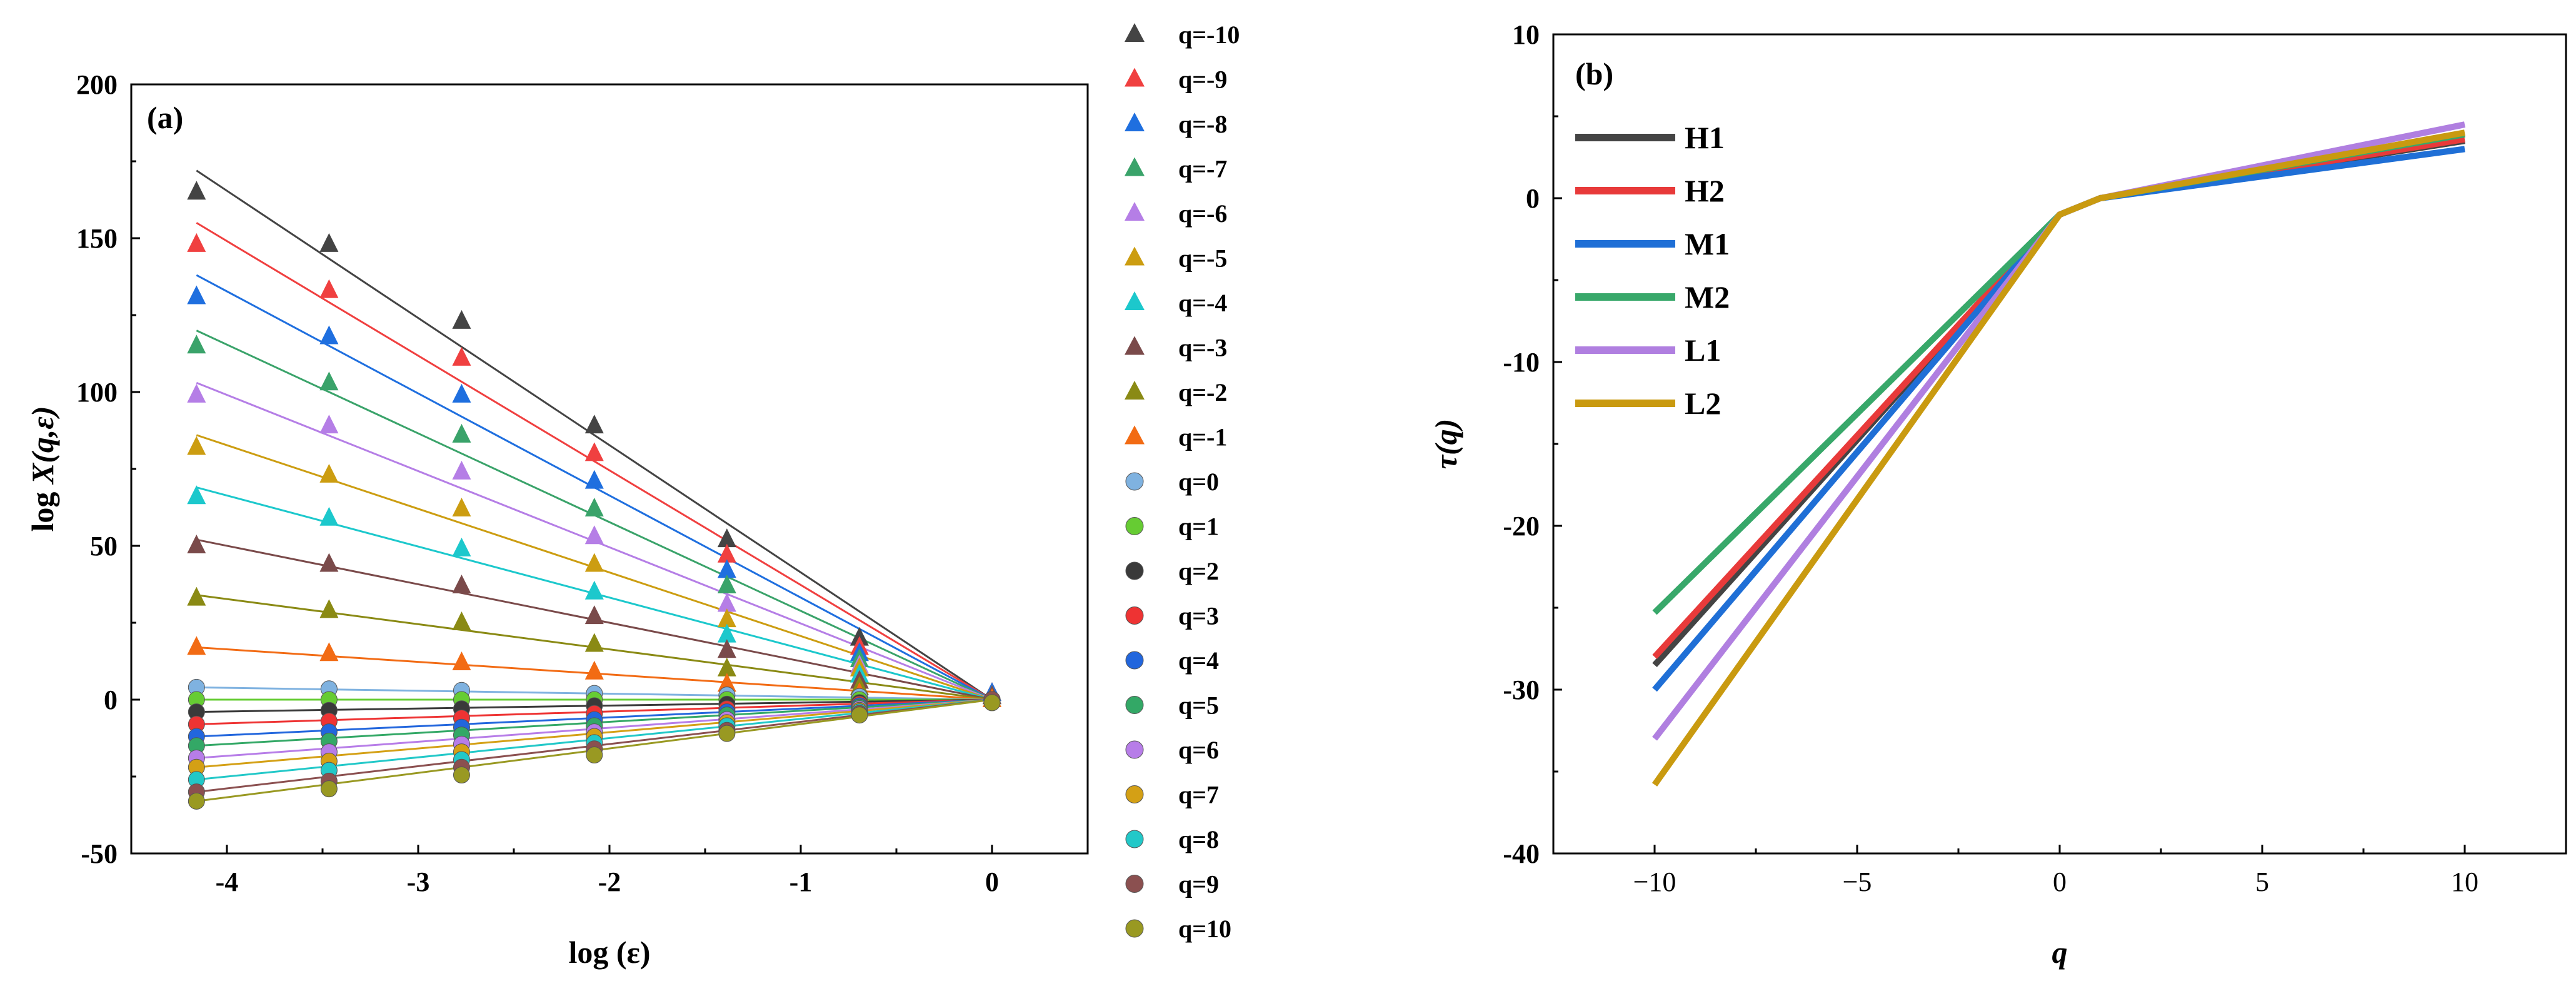 Image resolution: width=2576 pixels, height=991 pixels. What do you see at coordinates (2060, 953) in the screenshot?
I see `panel-b-x-axis-label: q` at bounding box center [2060, 953].